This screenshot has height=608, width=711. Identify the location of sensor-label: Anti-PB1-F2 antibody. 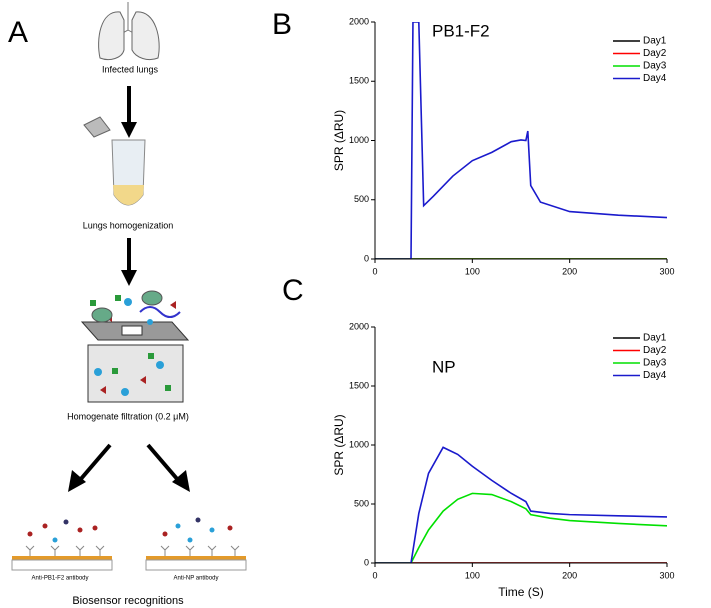
(59, 579).